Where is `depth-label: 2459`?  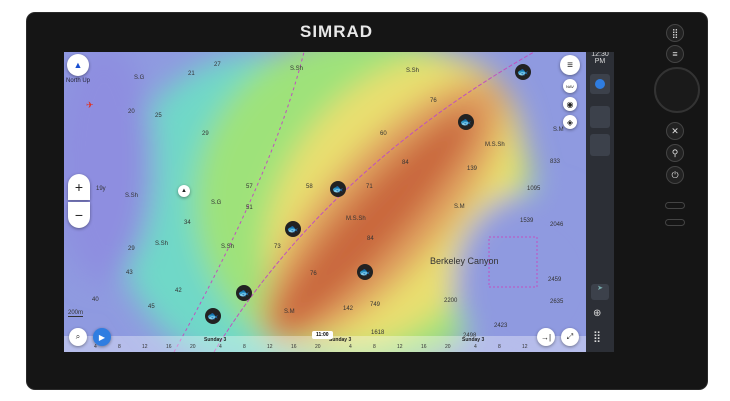 depth-label: 2459 is located at coordinates (555, 280).